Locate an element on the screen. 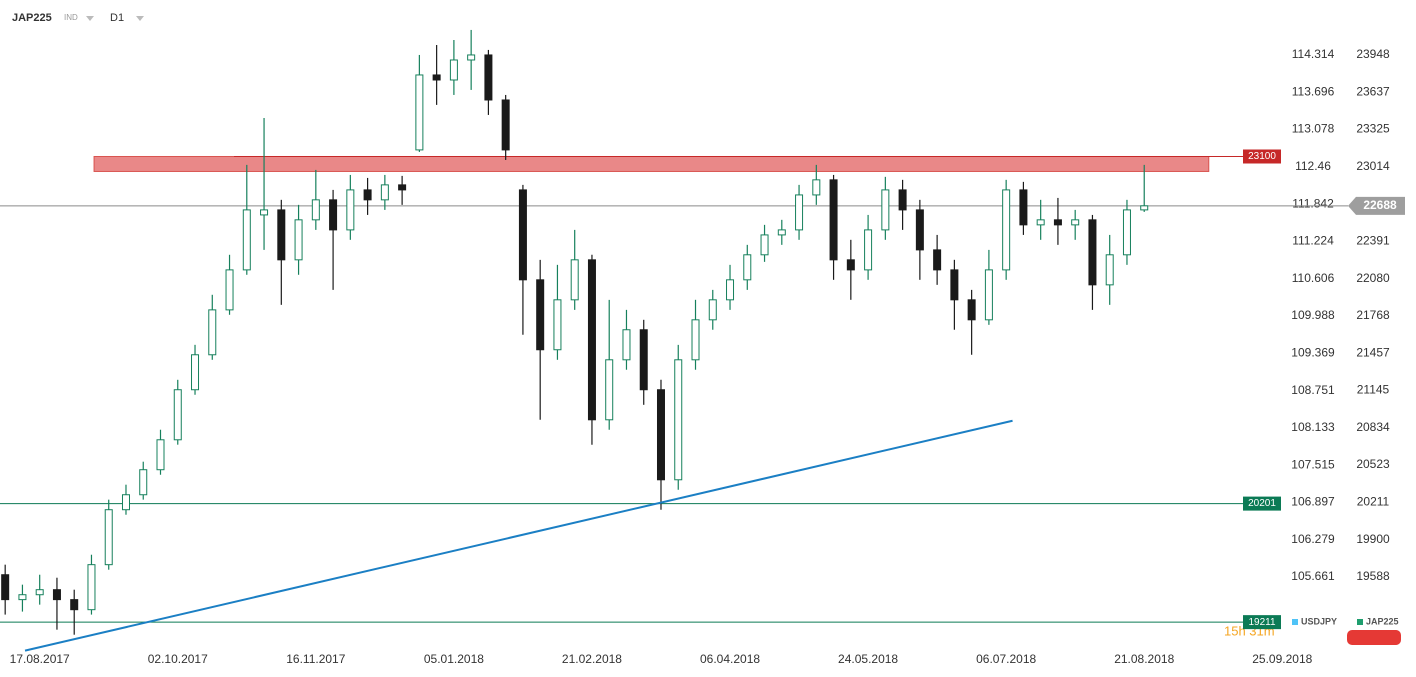  y-tick-label: 21145 is located at coordinates (1373, 390).